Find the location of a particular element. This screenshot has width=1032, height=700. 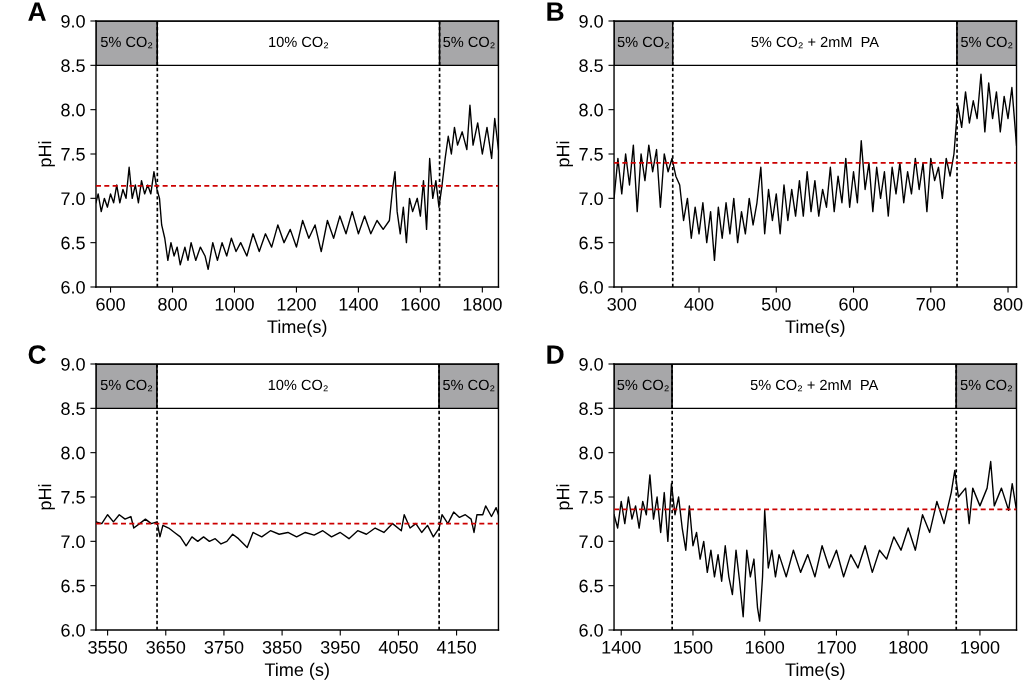

x-tick-label: 3750 is located at coordinates (224, 647).